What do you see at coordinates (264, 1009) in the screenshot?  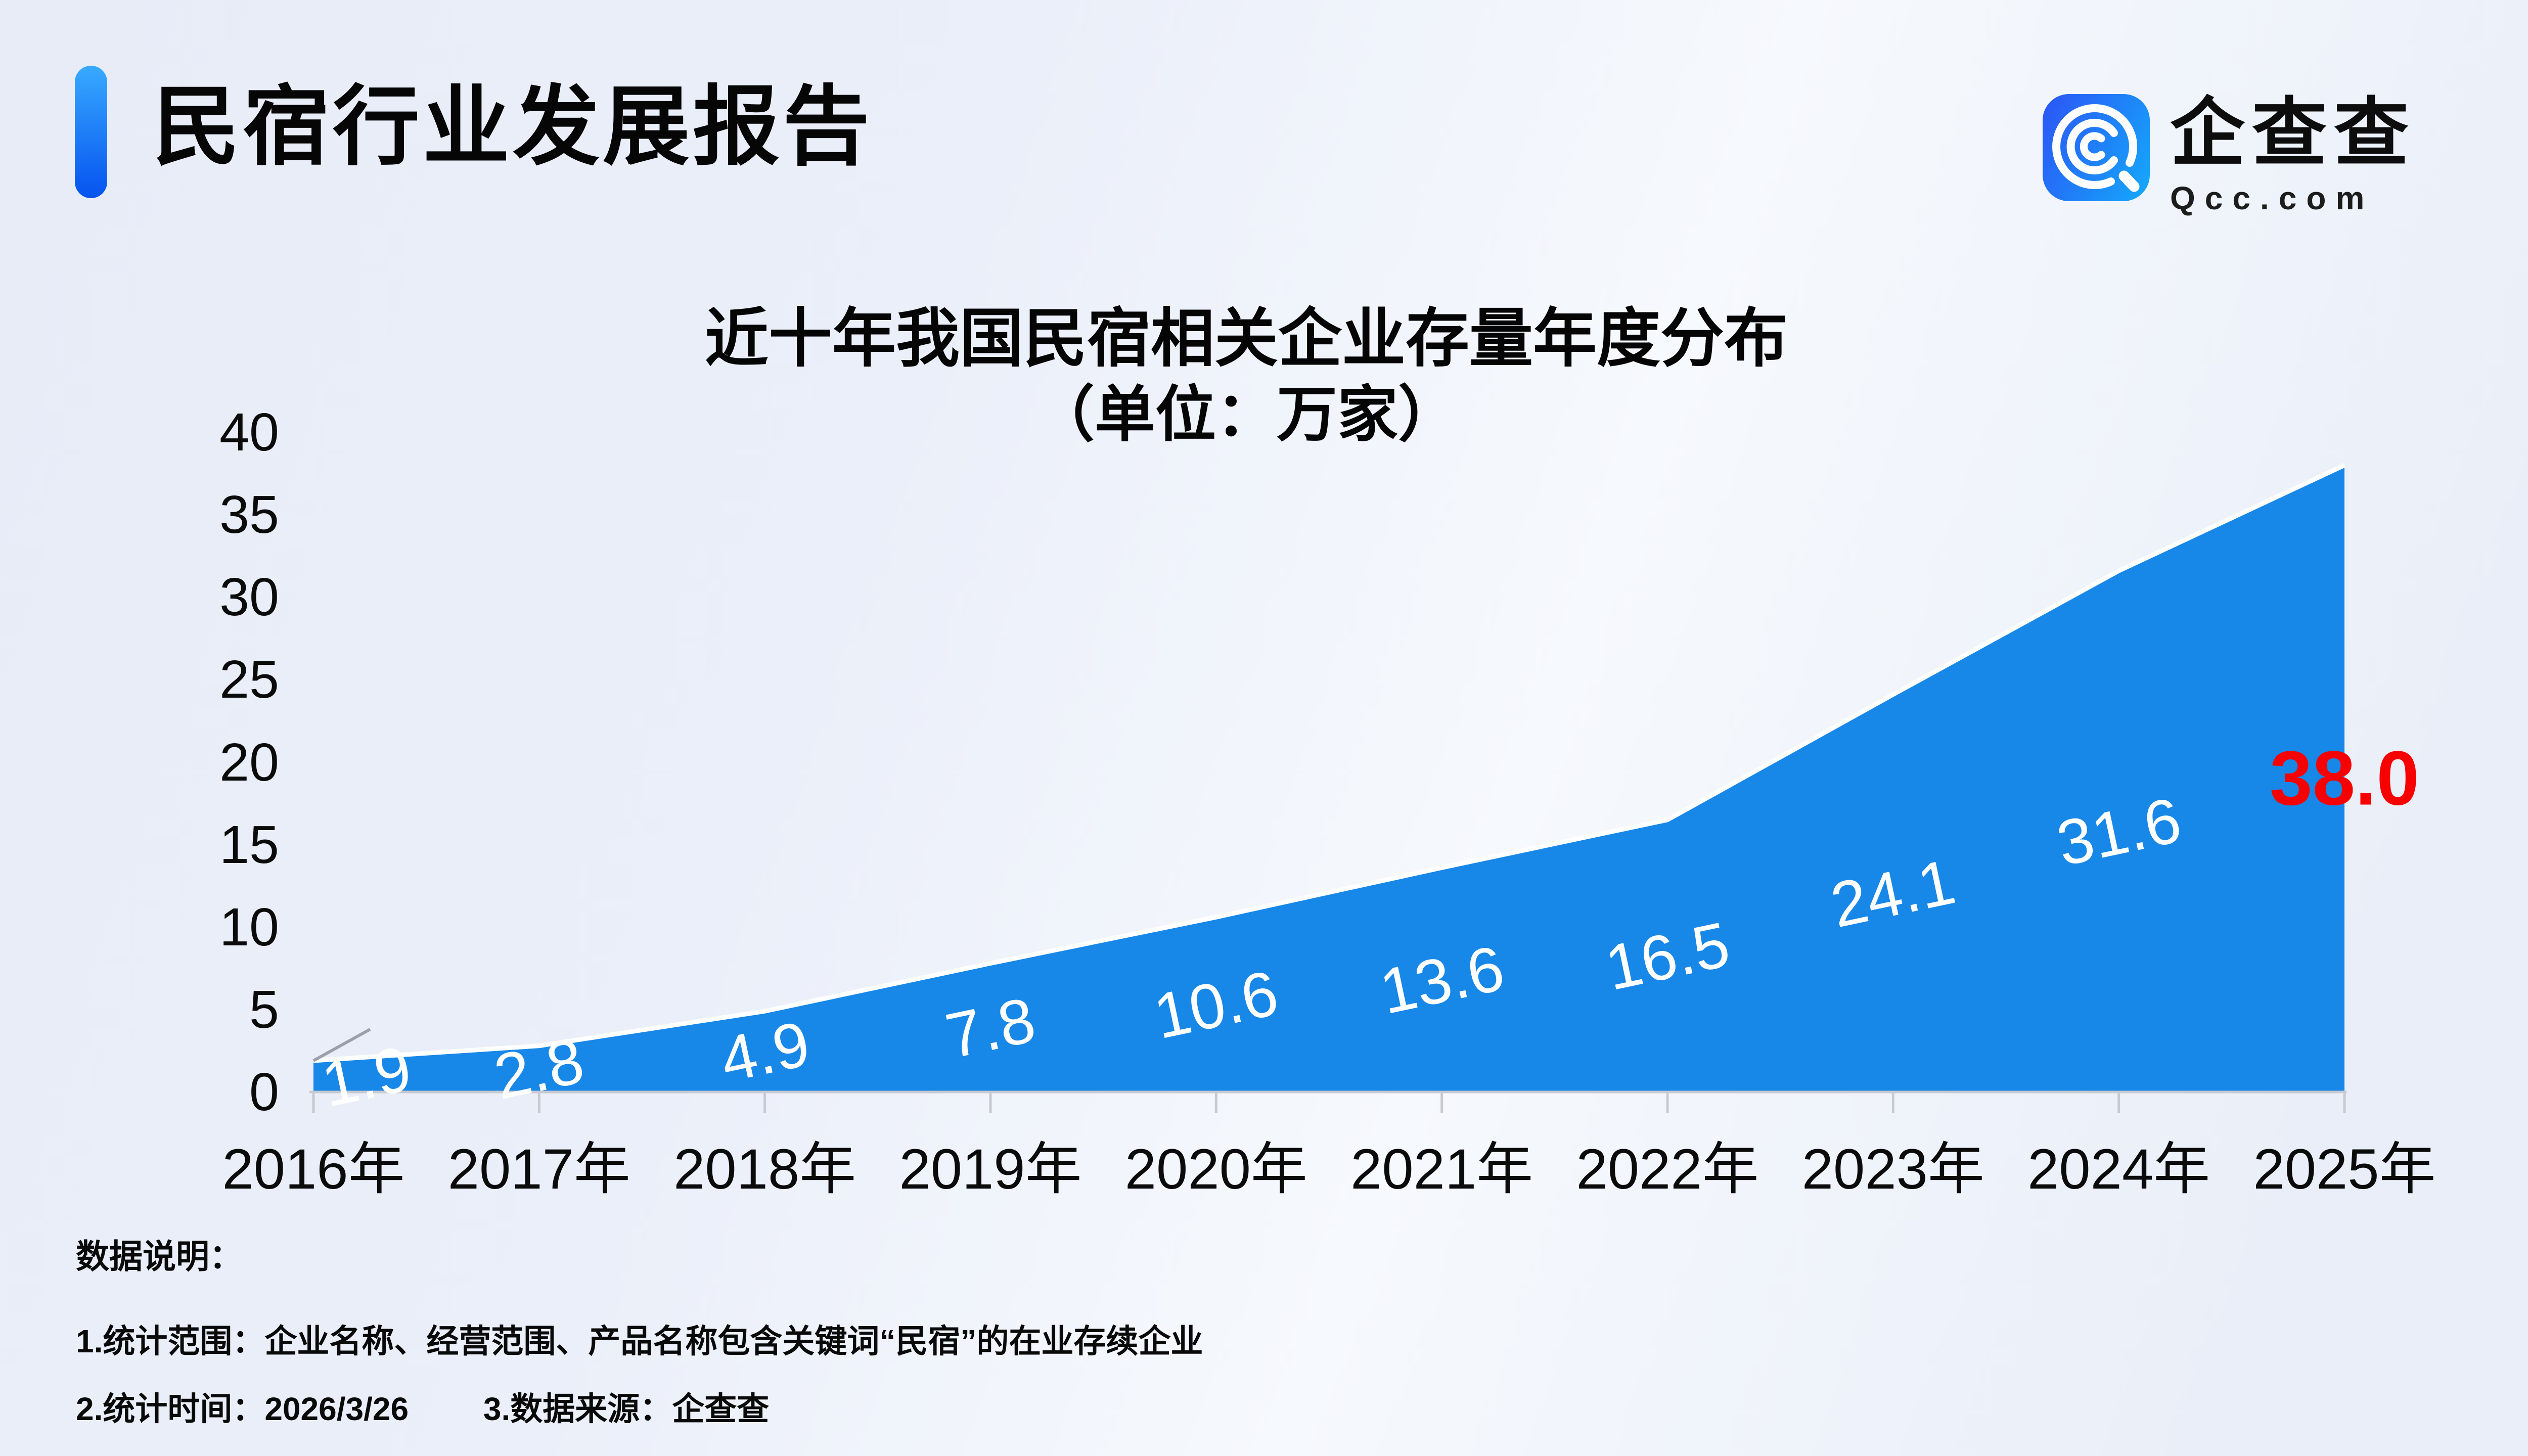 I see `y-axis-label: 5` at bounding box center [264, 1009].